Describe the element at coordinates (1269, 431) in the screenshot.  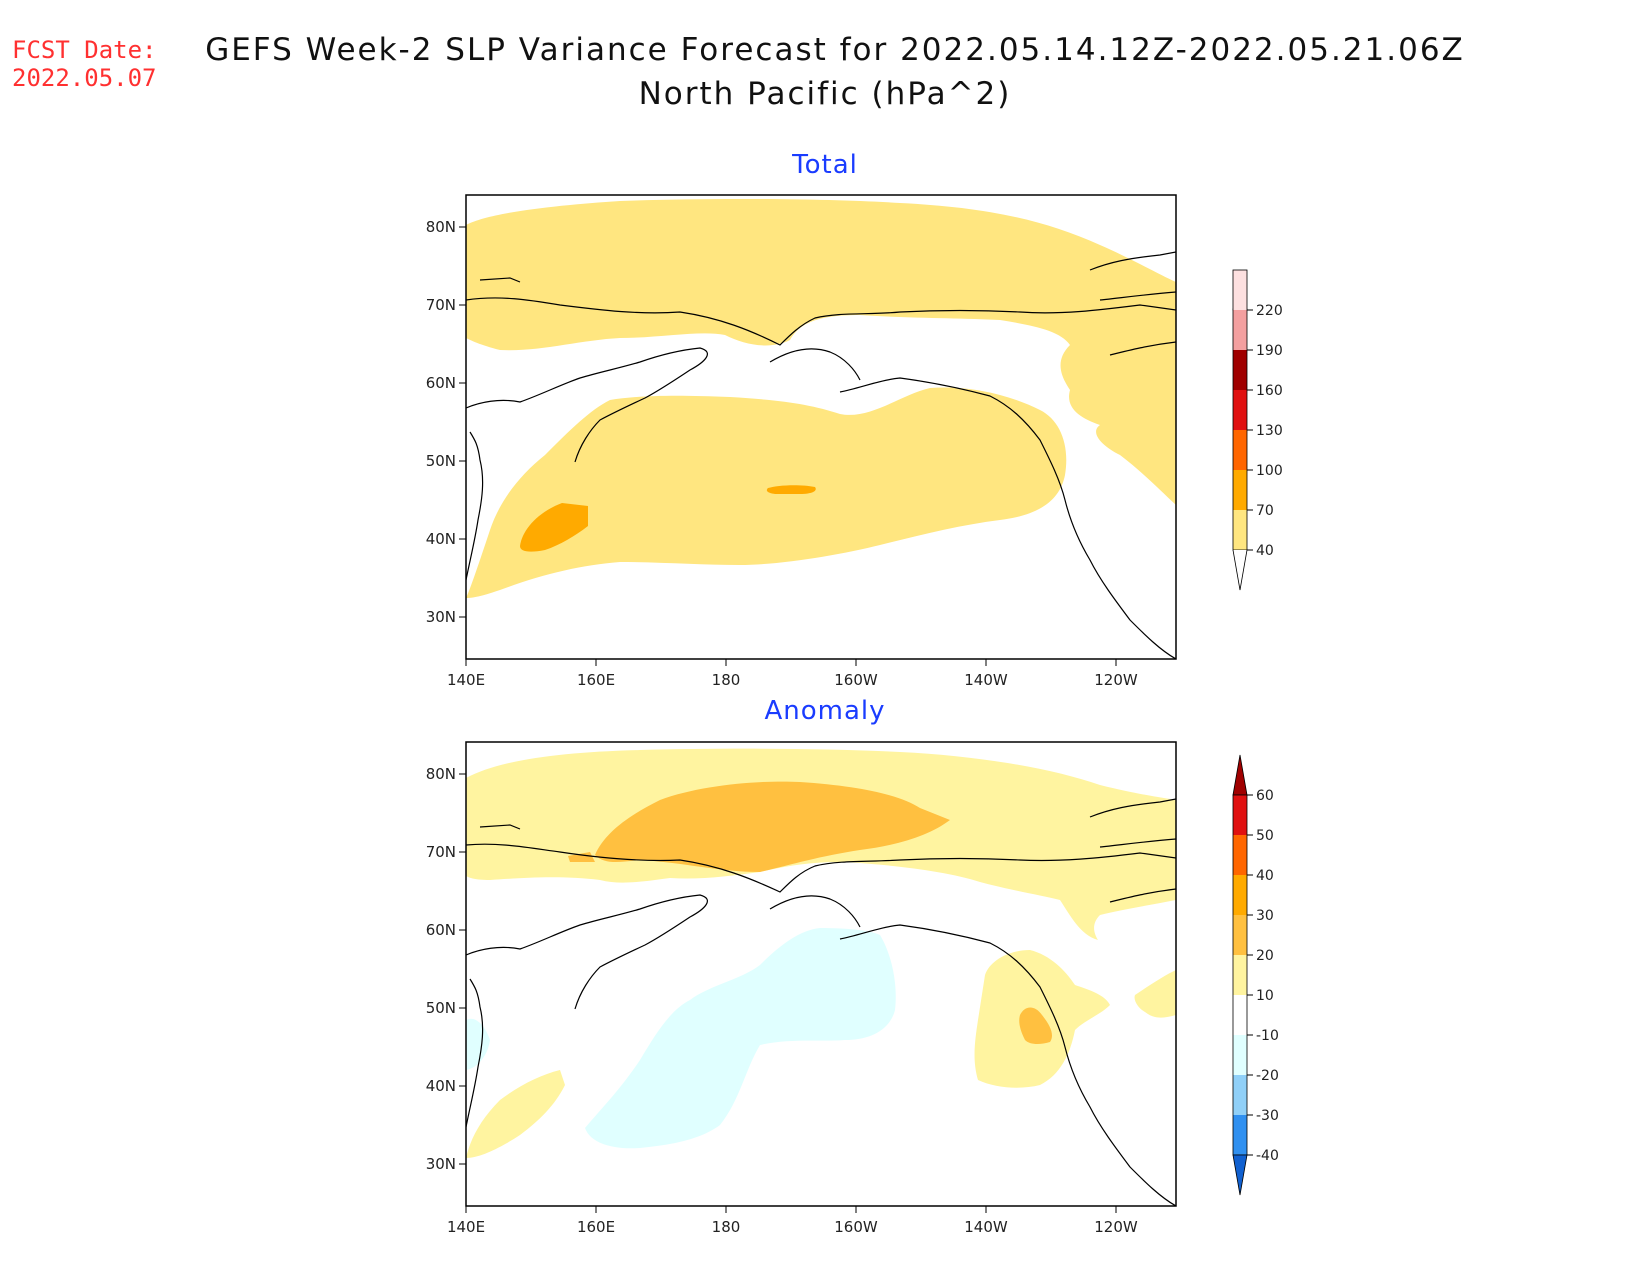
I see `colorbar-total-label: 130` at that location.